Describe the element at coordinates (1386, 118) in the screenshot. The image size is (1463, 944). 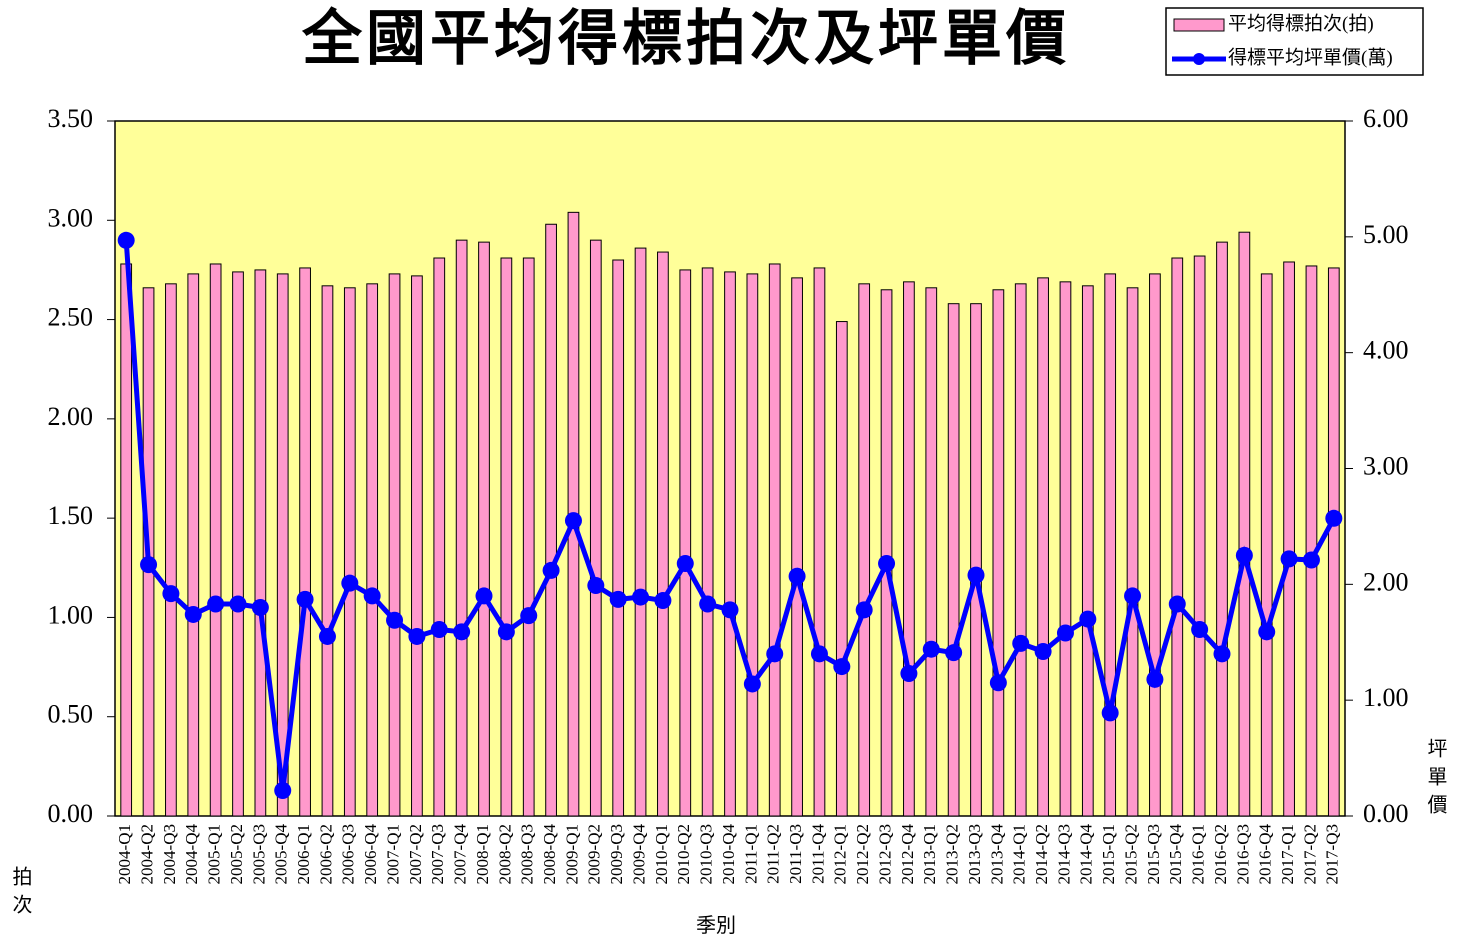
I see `y2-tick-label: 6.00` at that location.